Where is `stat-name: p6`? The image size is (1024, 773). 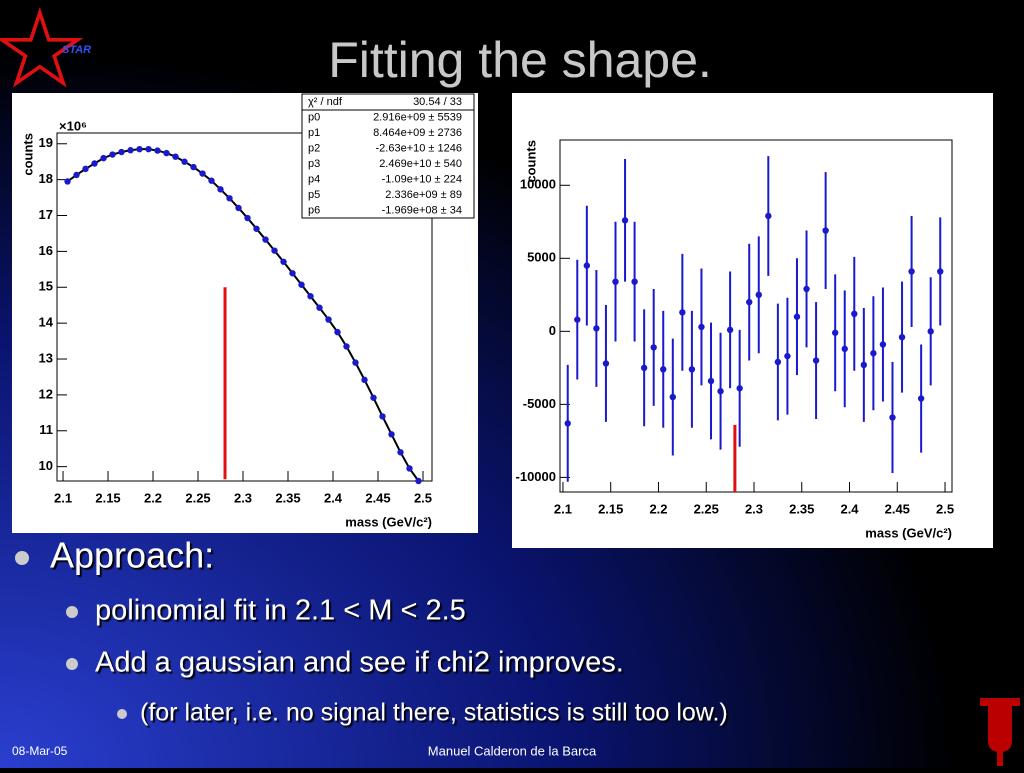
stat-name: p6 is located at coordinates (314, 210).